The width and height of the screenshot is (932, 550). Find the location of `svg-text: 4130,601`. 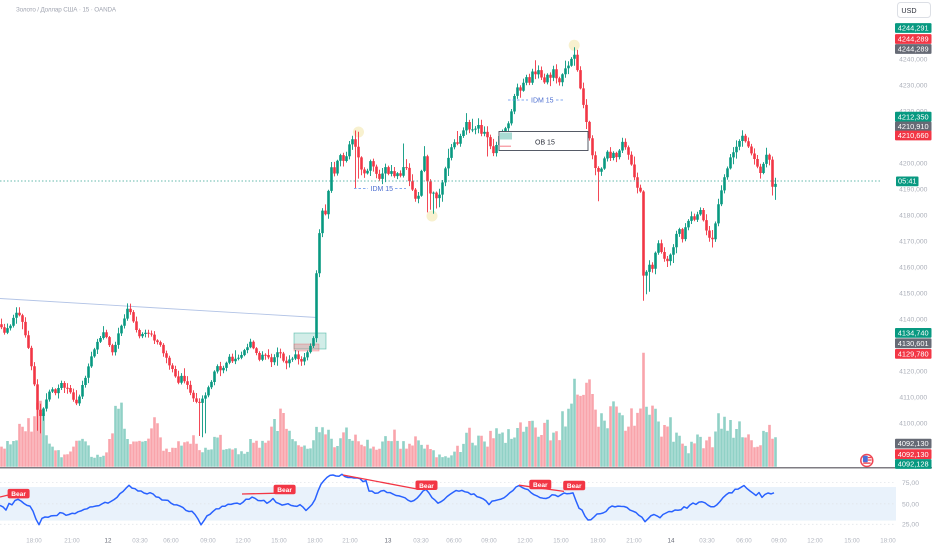

svg-text: 4130,601 is located at coordinates (913, 343).